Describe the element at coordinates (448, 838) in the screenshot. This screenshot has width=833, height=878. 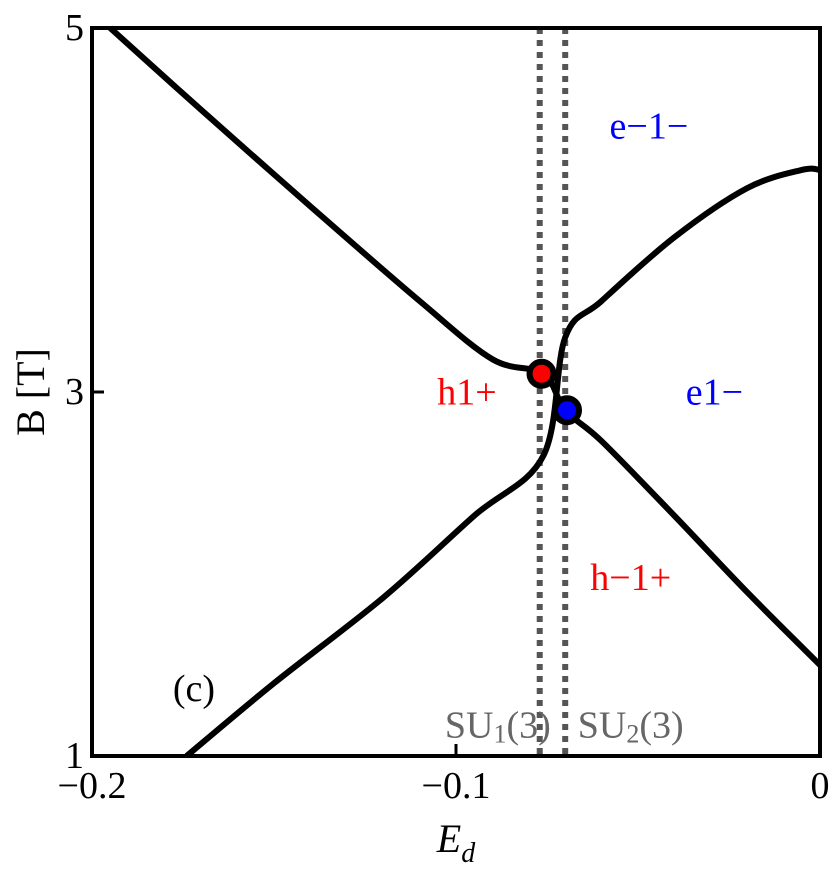
I see `x-axis-label-main: E` at that location.